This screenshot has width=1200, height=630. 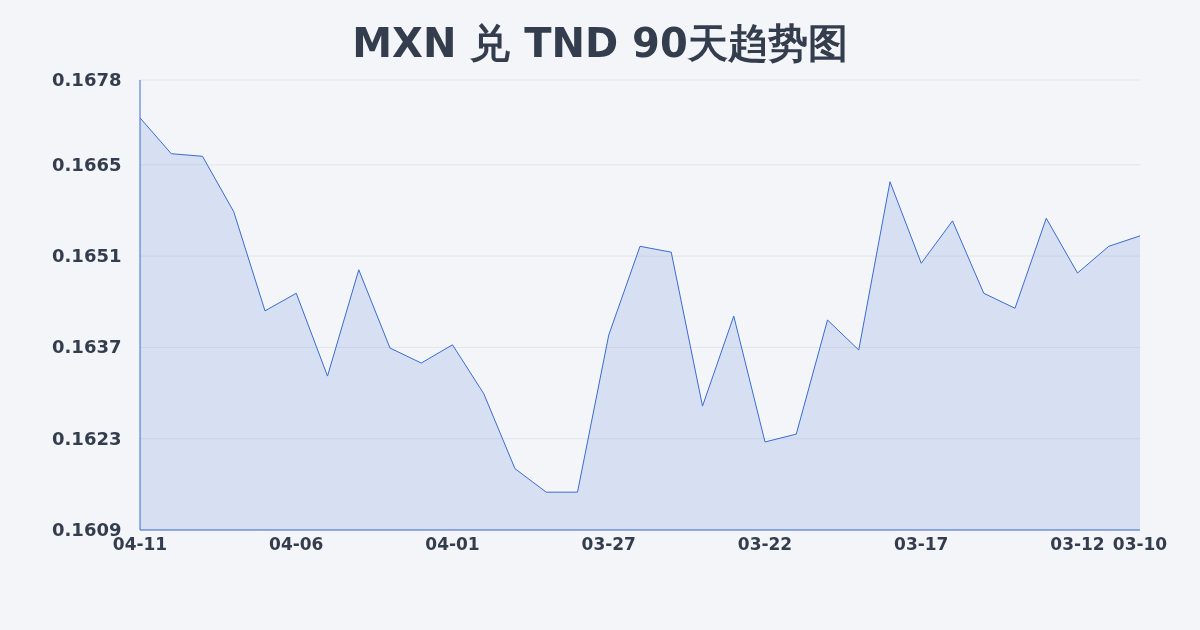 I want to click on x-tick-label: 04-01, so click(x=452, y=544).